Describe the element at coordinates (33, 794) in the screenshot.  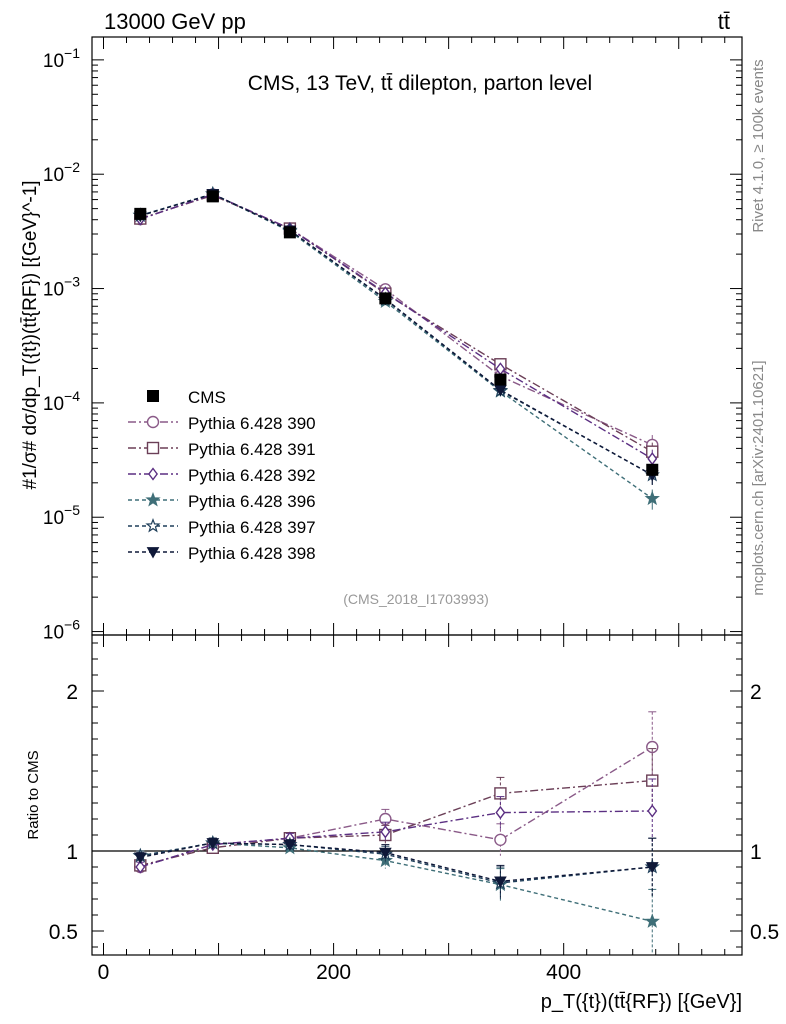
I see `ratio-y-axis-label: Ratio to CMS` at that location.